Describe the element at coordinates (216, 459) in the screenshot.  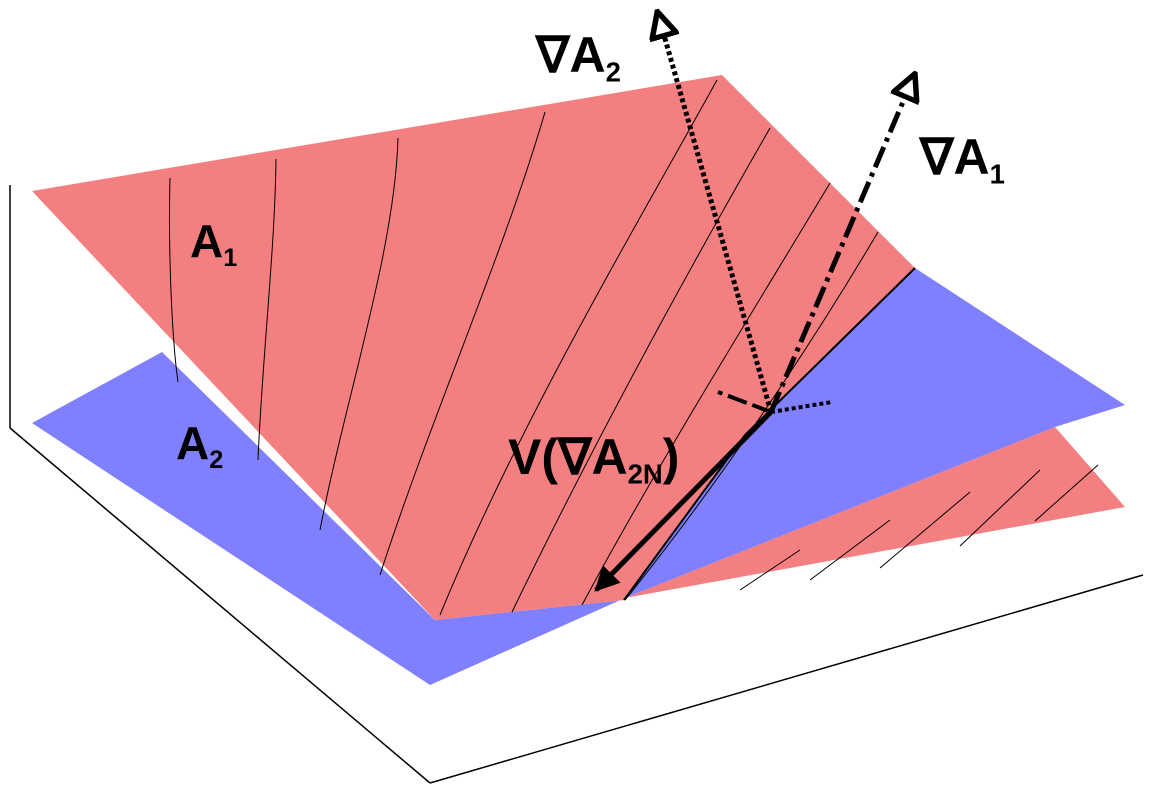
I see `label-a2-sub: 2` at that location.